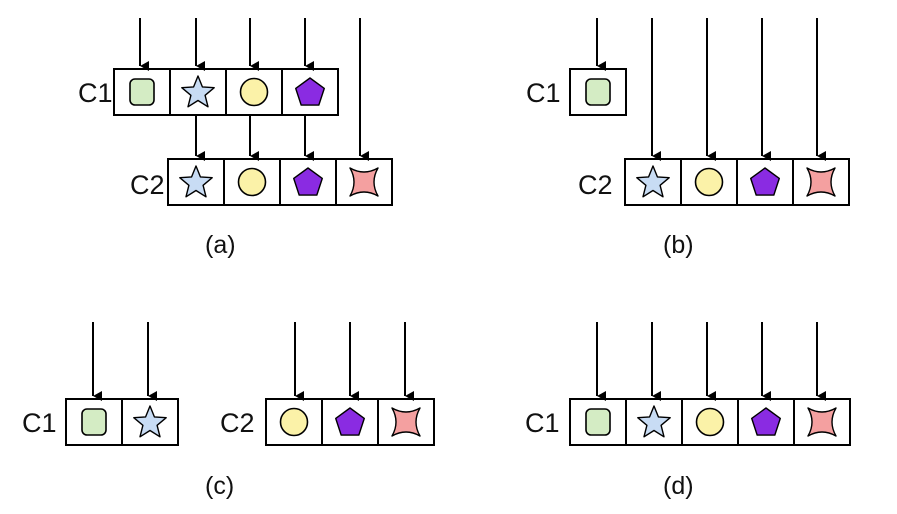  I want to click on panel-d-caption: (d), so click(678, 486).